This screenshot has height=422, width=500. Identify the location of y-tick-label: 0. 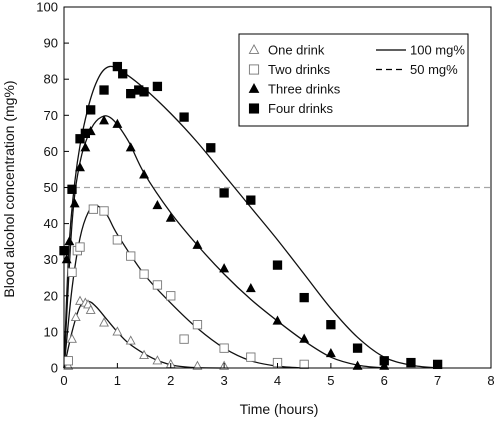
(54, 368).